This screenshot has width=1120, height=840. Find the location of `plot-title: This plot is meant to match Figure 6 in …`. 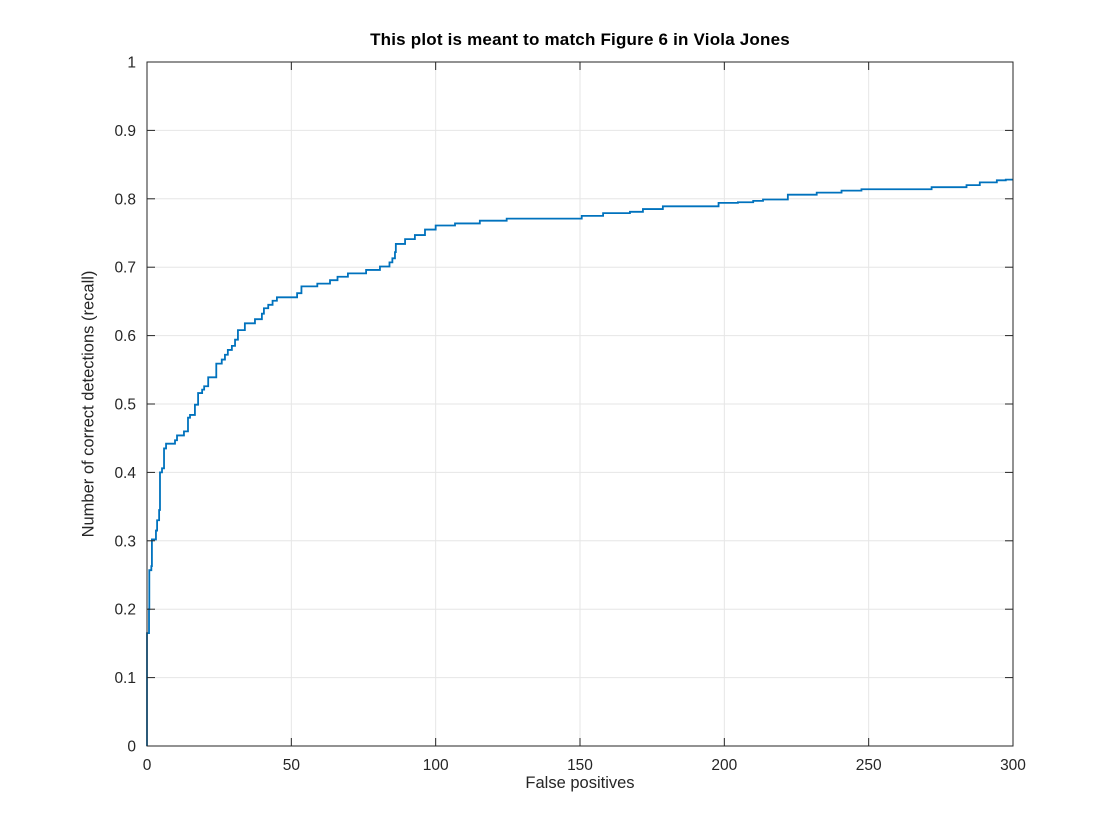

plot-title: This plot is meant to match Figure 6 in … is located at coordinates (580, 39).